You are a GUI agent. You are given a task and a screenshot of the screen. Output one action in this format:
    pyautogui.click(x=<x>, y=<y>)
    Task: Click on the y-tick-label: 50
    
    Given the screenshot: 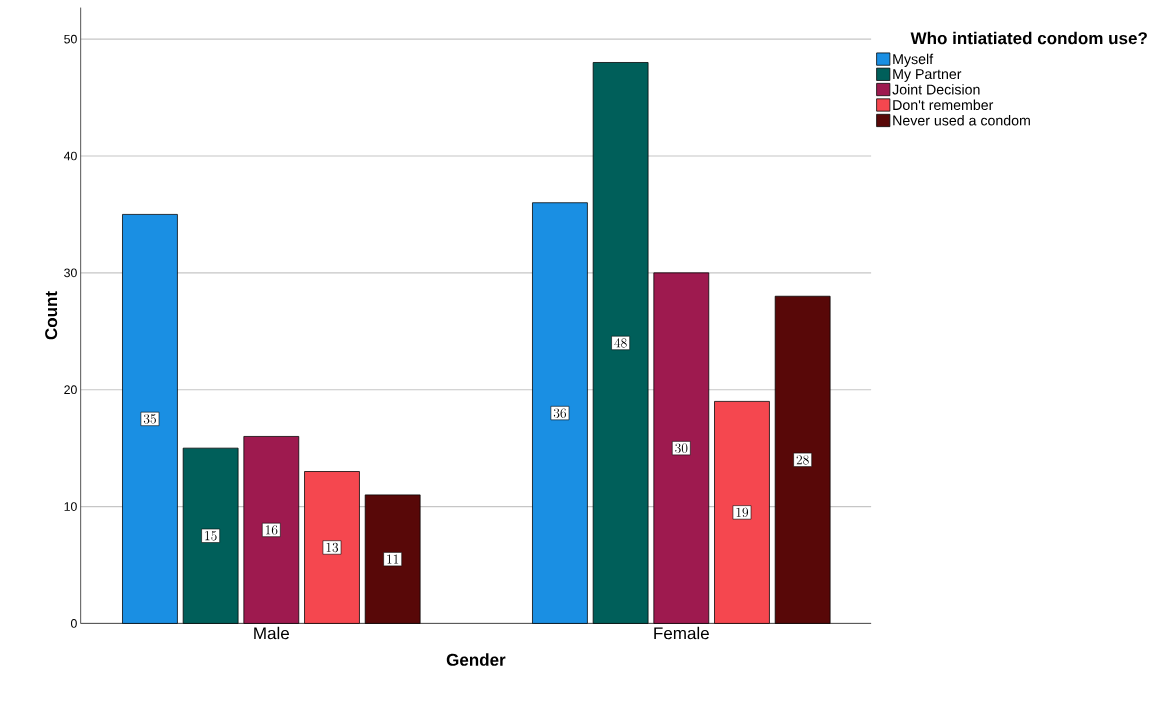 What is the action you would take?
    pyautogui.click(x=70, y=39)
    